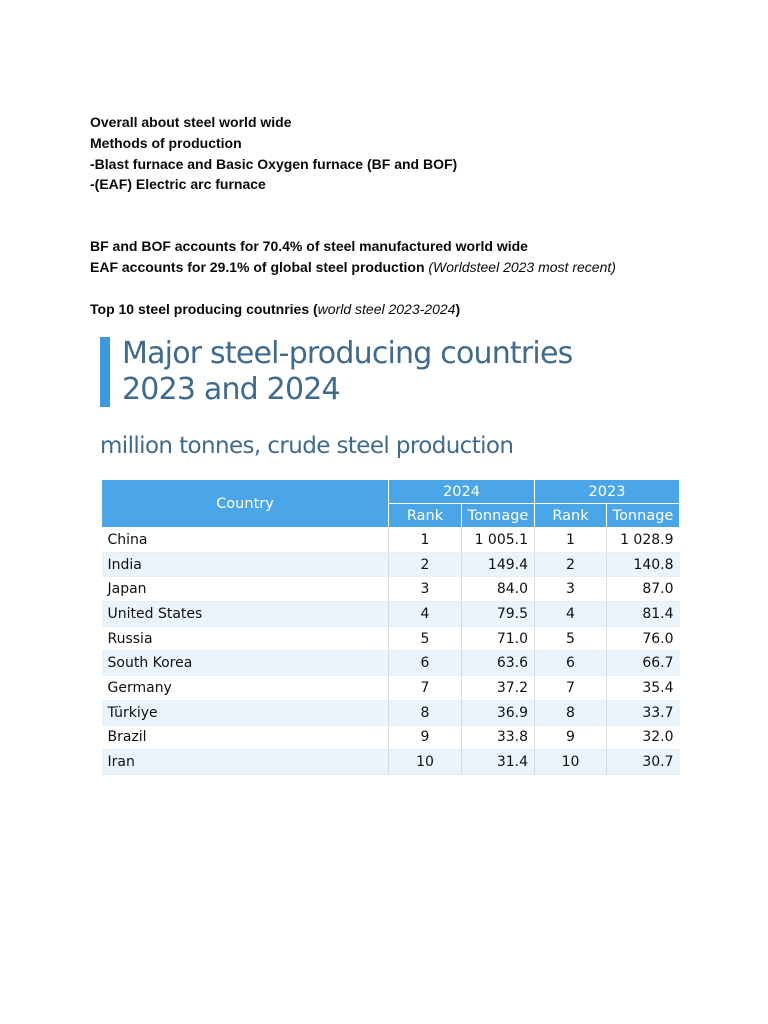 This screenshot has width=768, height=1024. What do you see at coordinates (498, 639) in the screenshot?
I see `table-cell-tonnage-2024: 71.0` at bounding box center [498, 639].